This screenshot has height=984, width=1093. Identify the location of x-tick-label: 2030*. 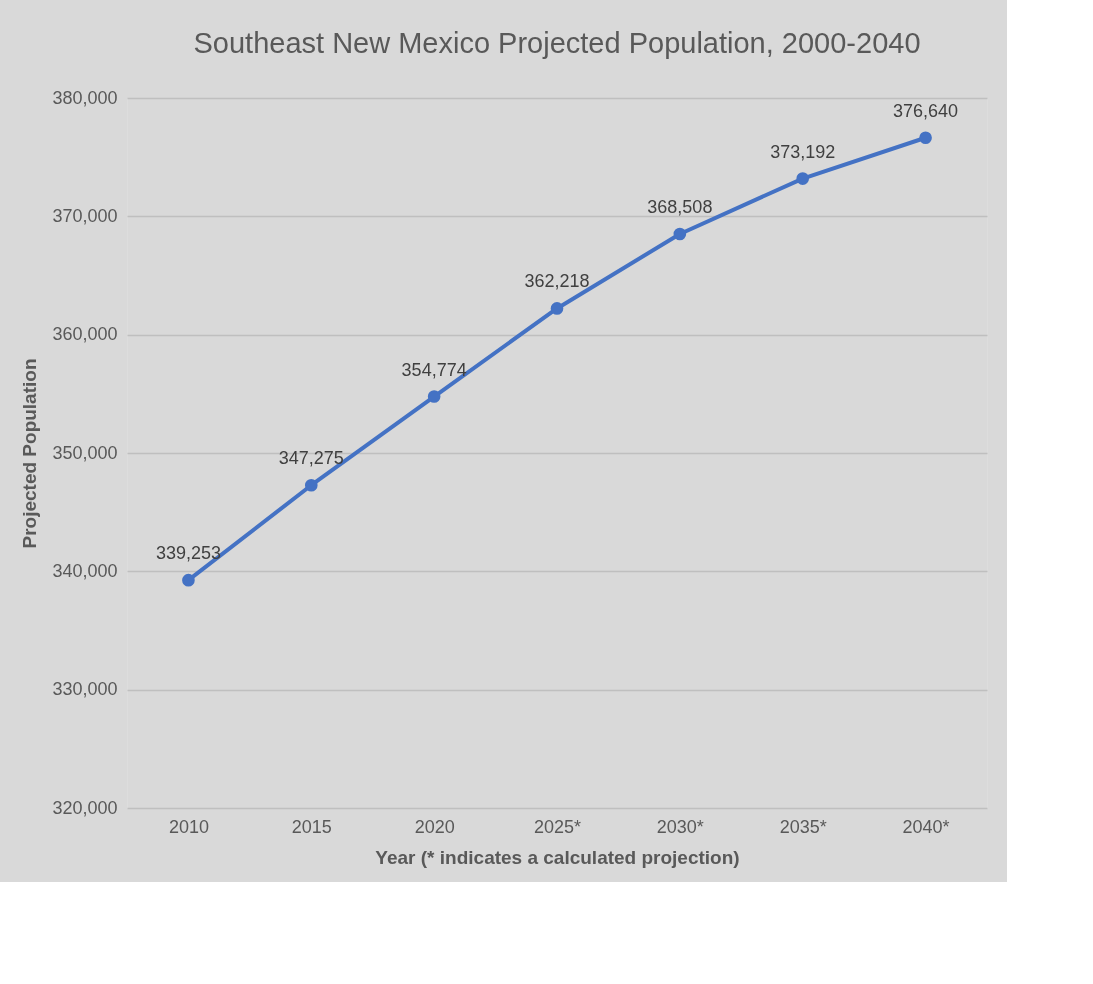
(680, 826).